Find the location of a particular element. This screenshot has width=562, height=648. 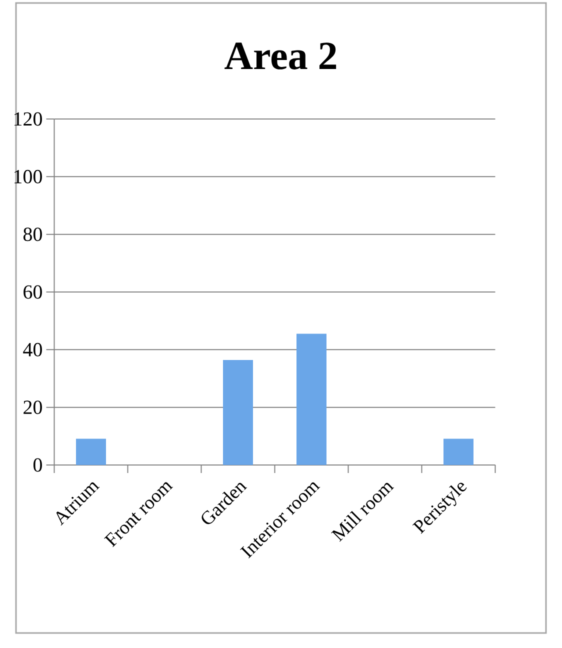

y-tick-label: 0 is located at coordinates (37, 465).